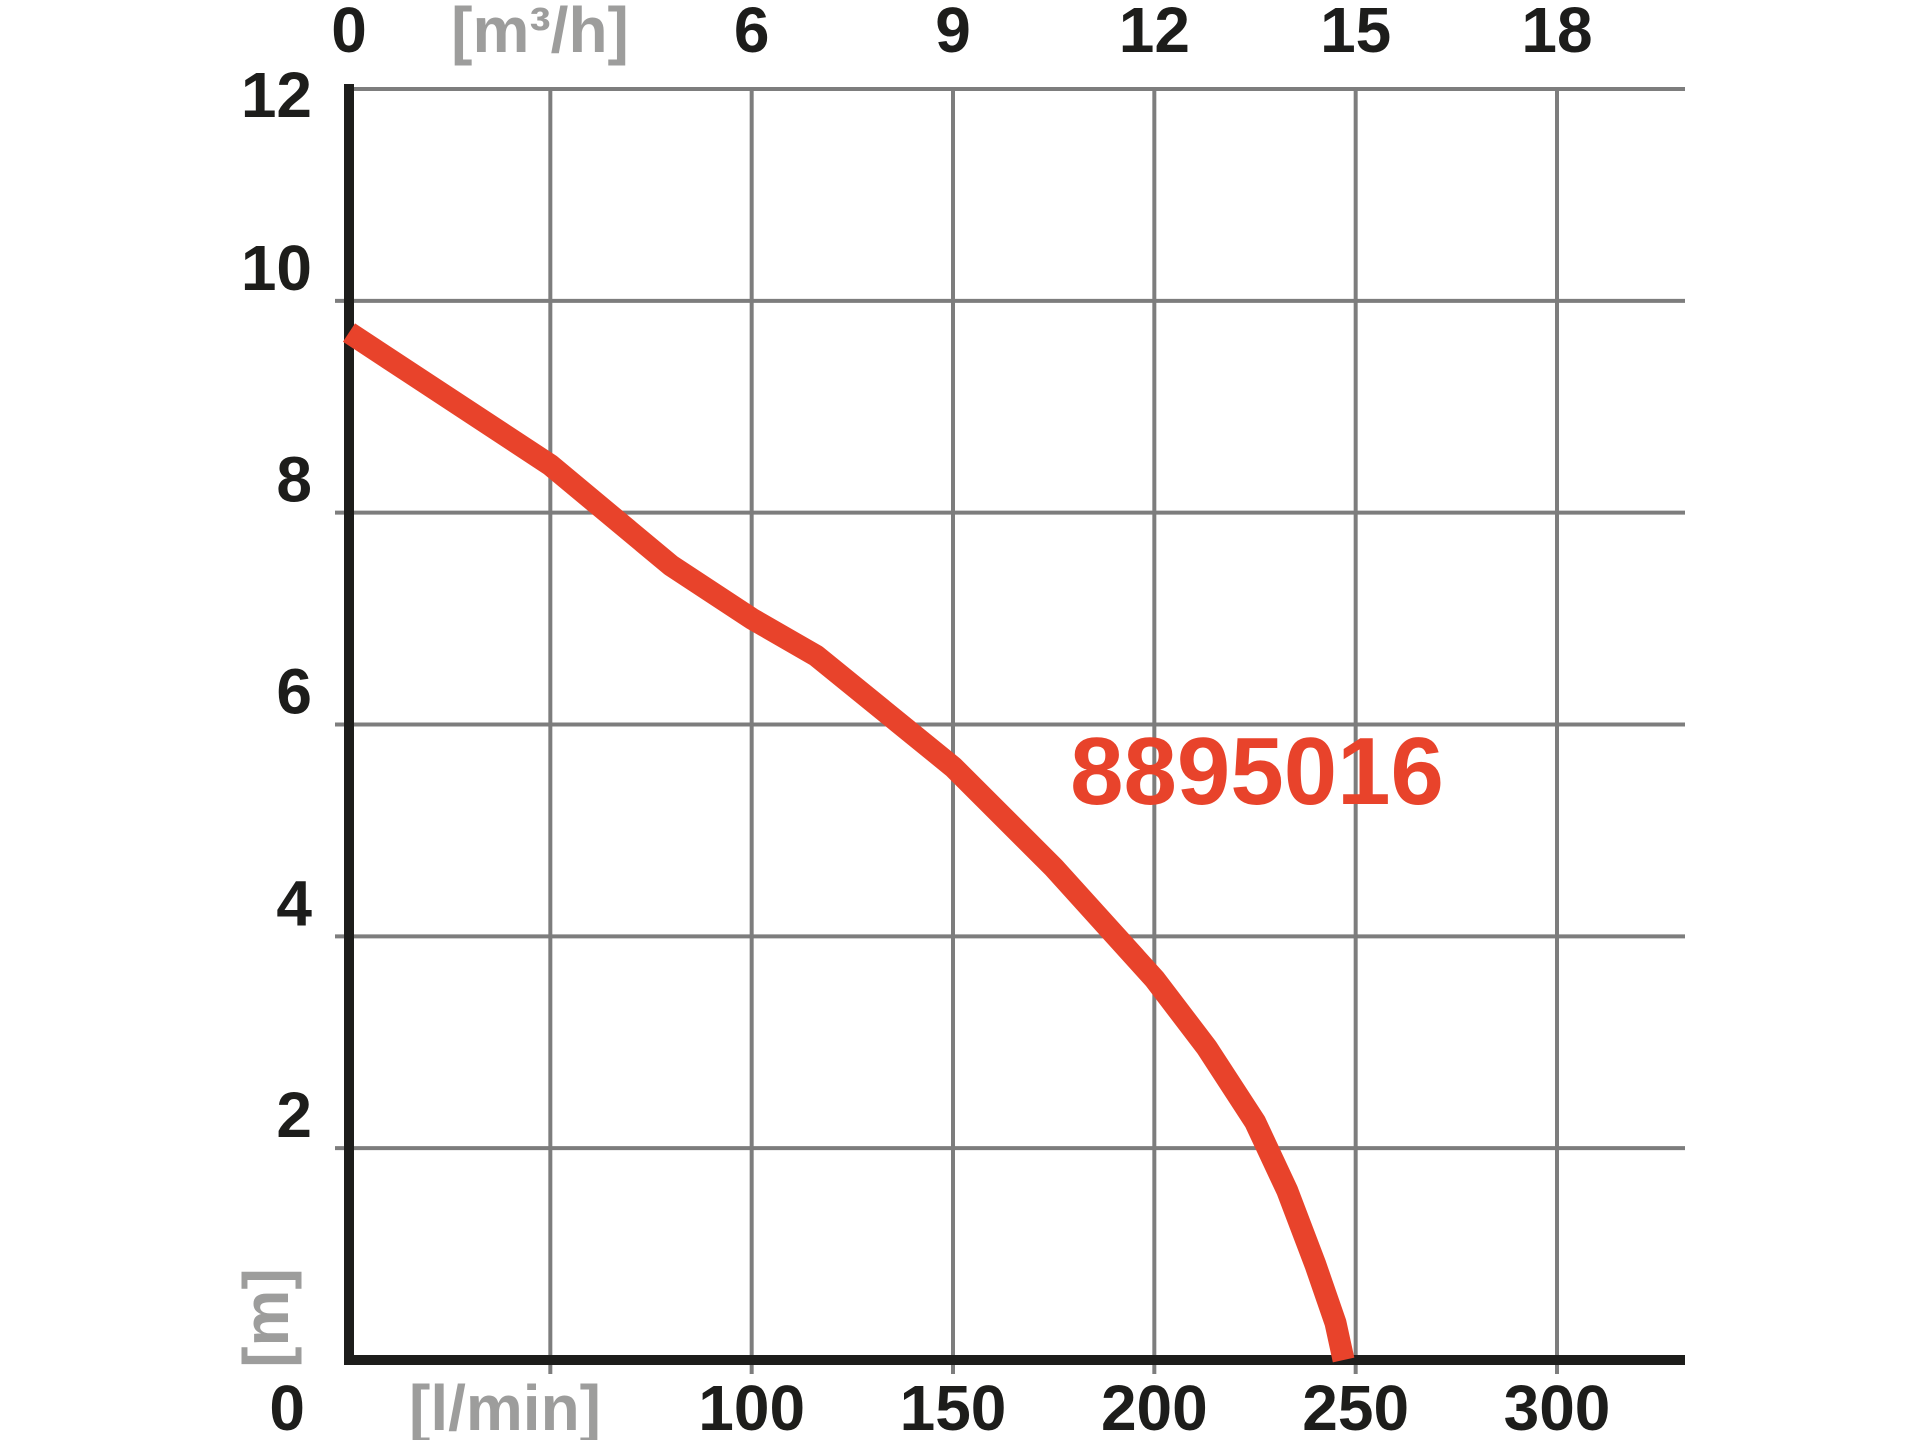 This screenshot has height=1440, width=1920. I want to click on bottom-axis-tick-300: 300, so click(1557, 1406).